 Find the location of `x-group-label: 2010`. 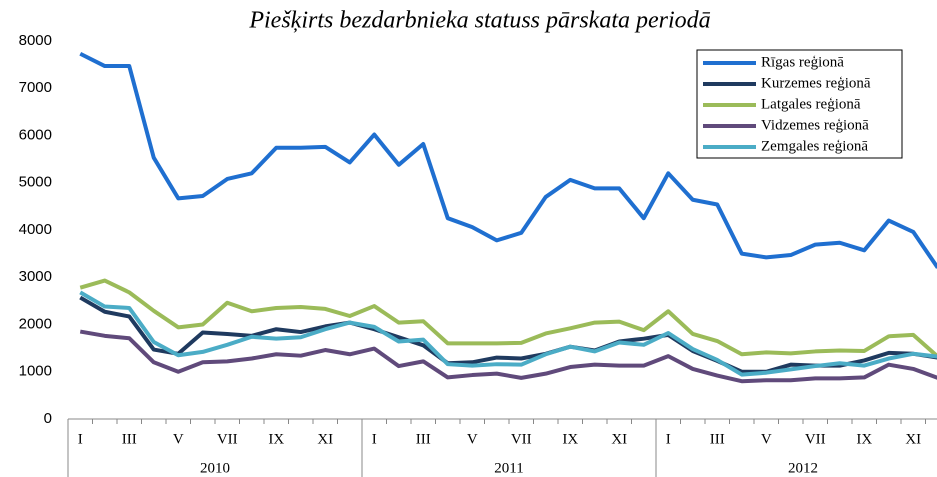

x-group-label: 2010 is located at coordinates (215, 468).